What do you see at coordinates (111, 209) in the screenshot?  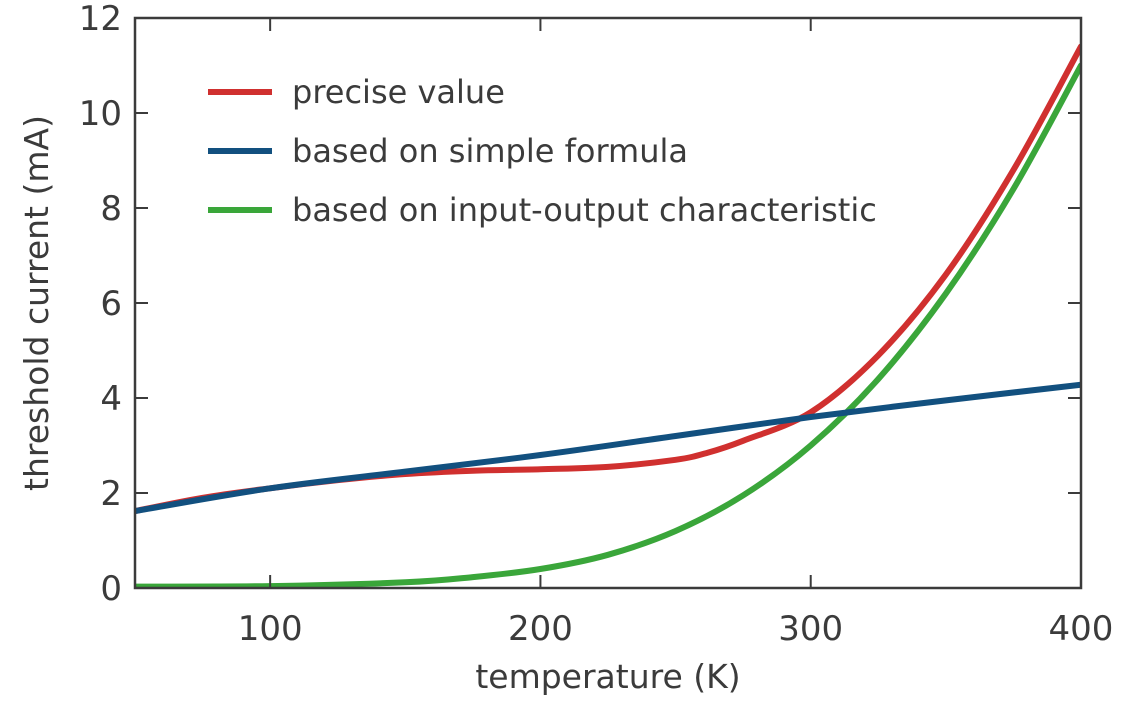 I see `y-tick-label: 8` at bounding box center [111, 209].